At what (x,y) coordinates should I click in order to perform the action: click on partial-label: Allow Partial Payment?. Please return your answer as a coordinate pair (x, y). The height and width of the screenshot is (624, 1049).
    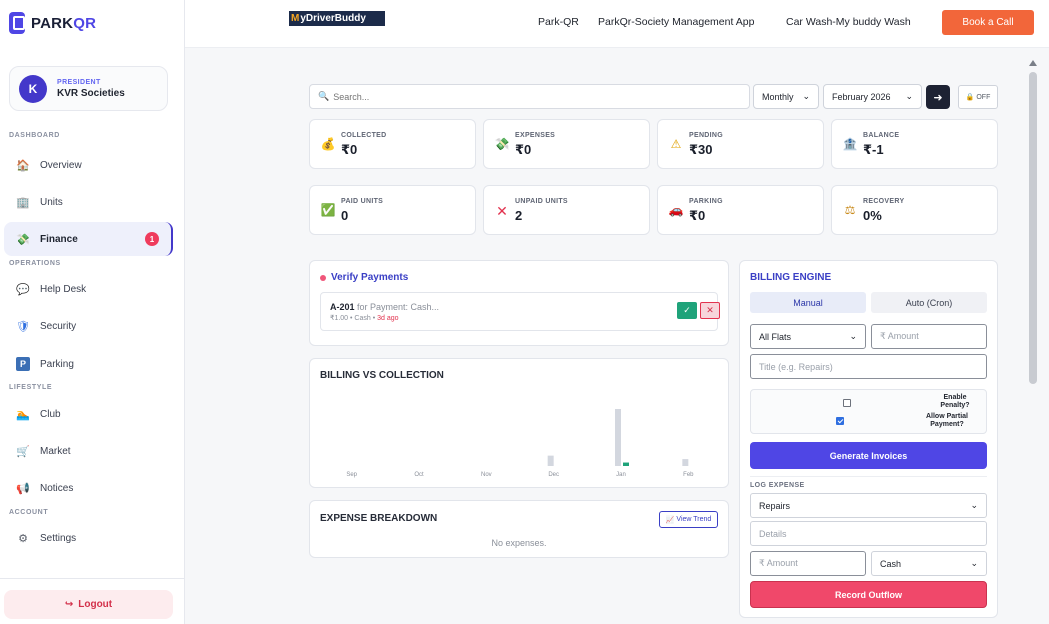
    Looking at the image, I should click on (946, 420).